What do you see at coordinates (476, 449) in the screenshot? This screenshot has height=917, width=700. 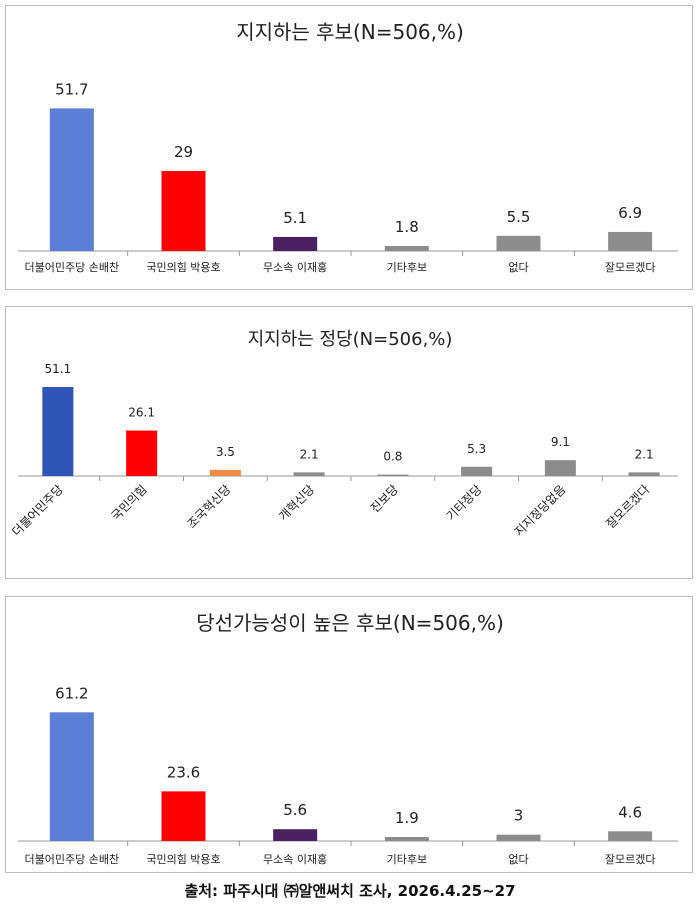 I see `data-label-5: 5.3` at bounding box center [476, 449].